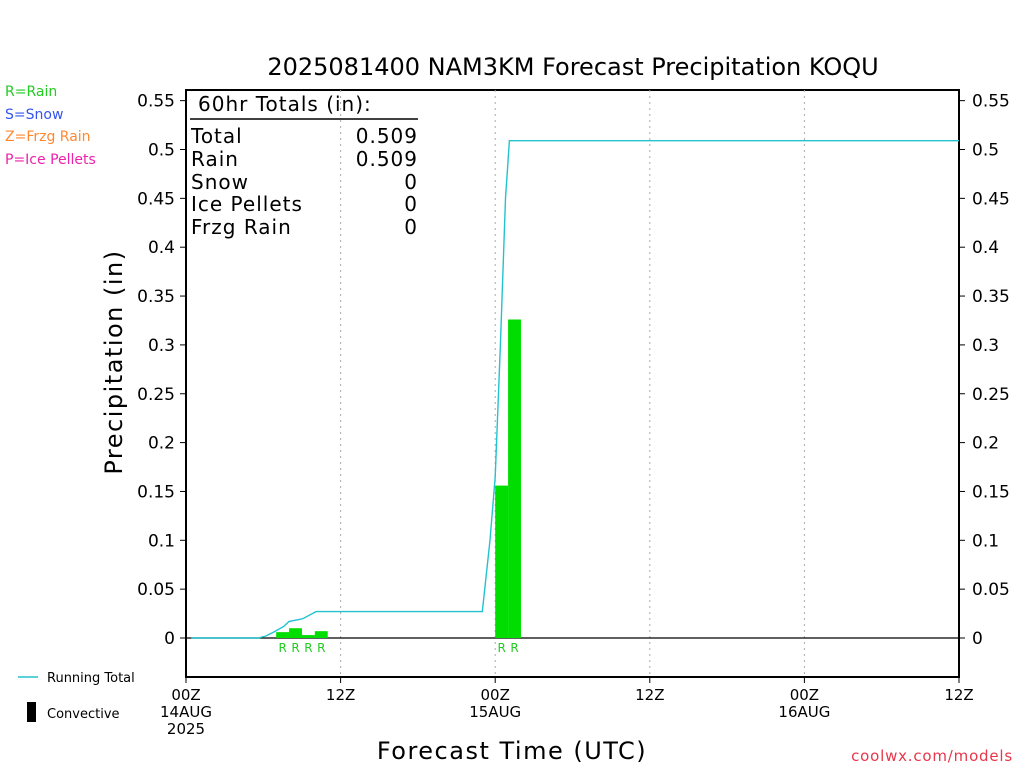 Image resolution: width=1024 pixels, height=768 pixels. What do you see at coordinates (321, 648) in the screenshot?
I see `bar-type-label-3: R` at bounding box center [321, 648].